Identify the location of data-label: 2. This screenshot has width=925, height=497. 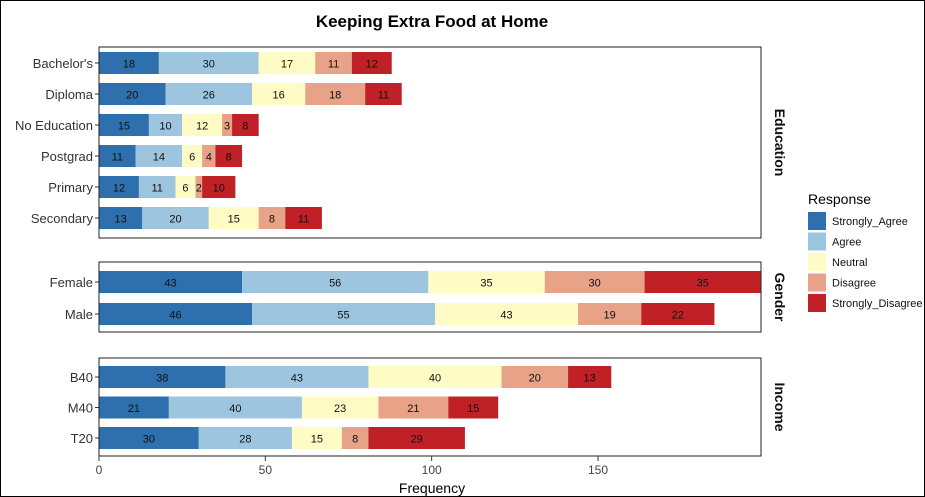
(199, 189).